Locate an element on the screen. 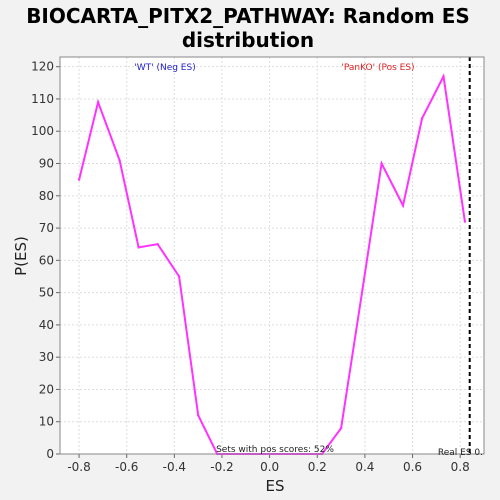 The image size is (500, 500). y-tick-label: 100 is located at coordinates (42, 131).